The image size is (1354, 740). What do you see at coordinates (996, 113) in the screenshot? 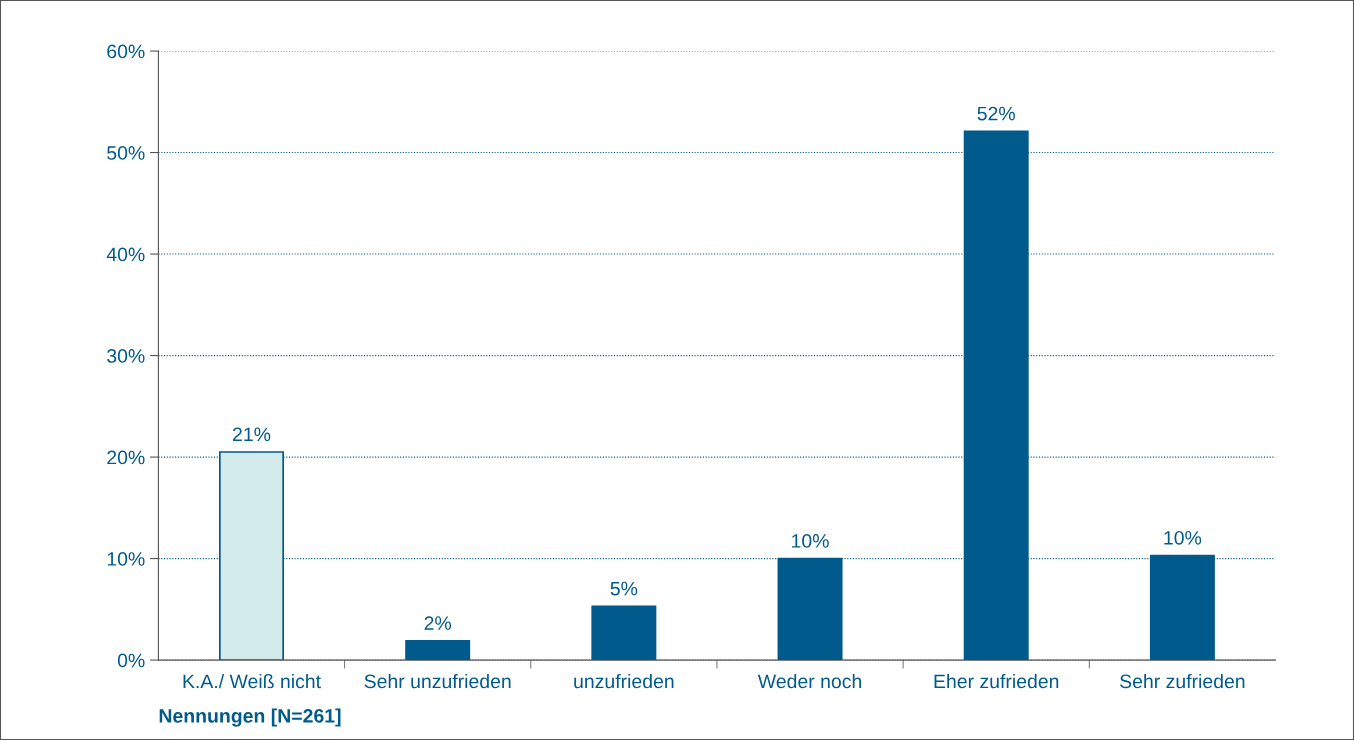
I see `data-label: 52%` at bounding box center [996, 113].